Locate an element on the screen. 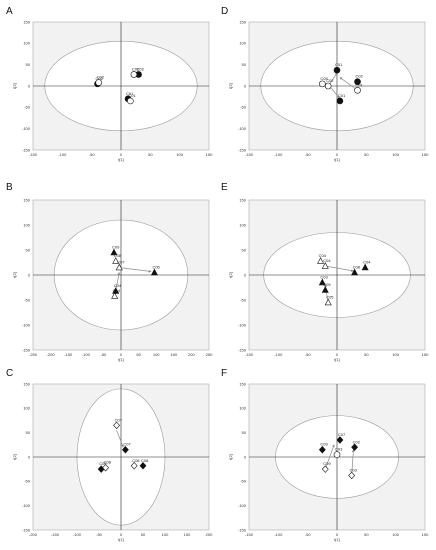  panel-letter: B is located at coordinates (9, 187).